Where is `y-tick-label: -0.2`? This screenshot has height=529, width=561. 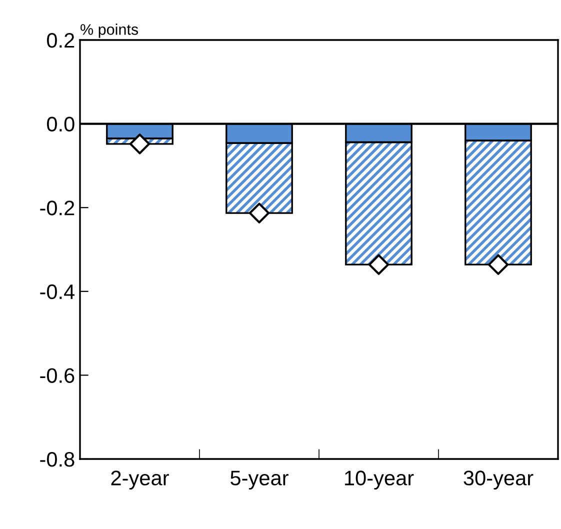
y-tick-label: -0.2 is located at coordinates (57, 208).